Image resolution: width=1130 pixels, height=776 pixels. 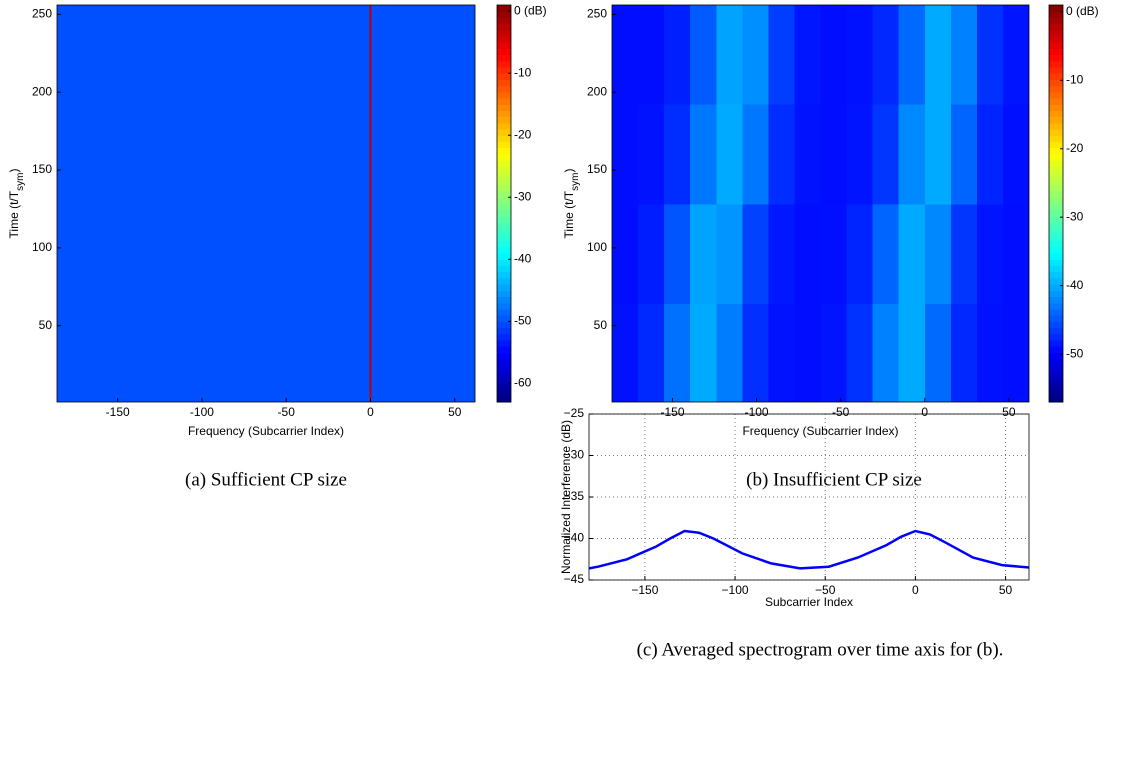 What do you see at coordinates (574, 413) in the screenshot?
I see `y-tick-label: −25` at bounding box center [574, 413].